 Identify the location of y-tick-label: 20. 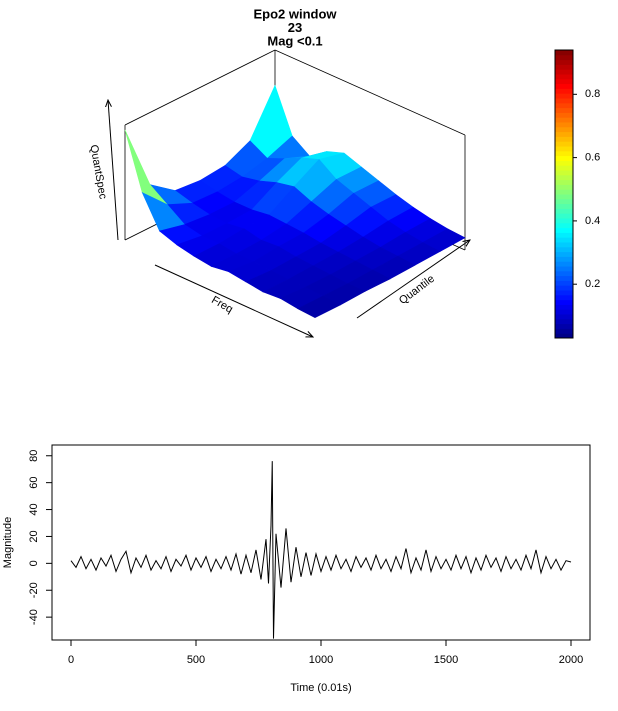
(34, 536).